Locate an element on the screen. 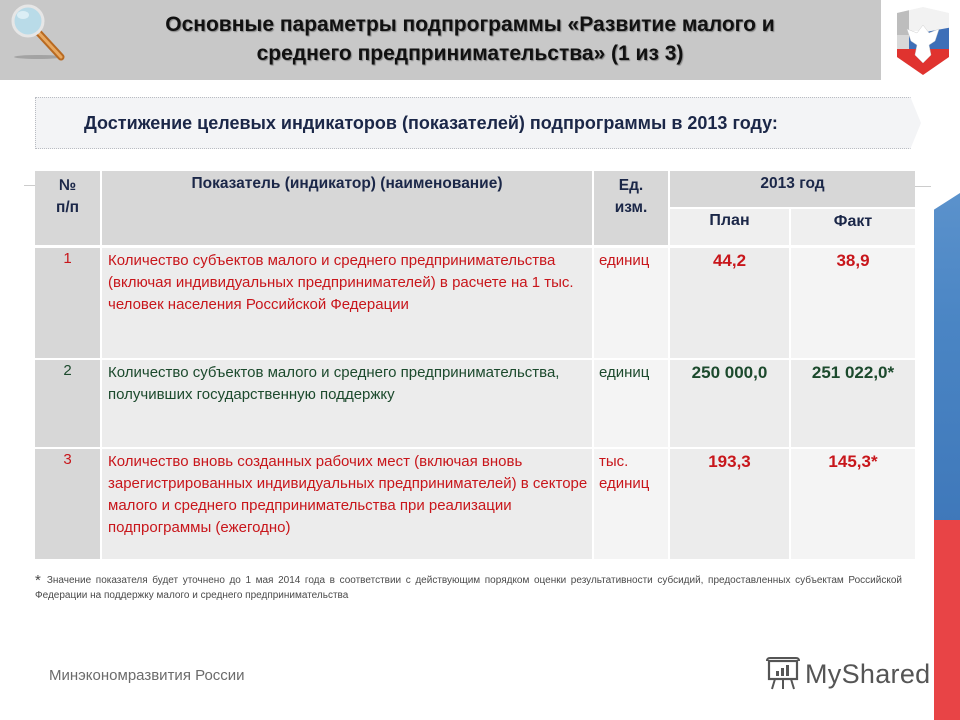 The image size is (960, 720). header-plan: План is located at coordinates (729, 227).